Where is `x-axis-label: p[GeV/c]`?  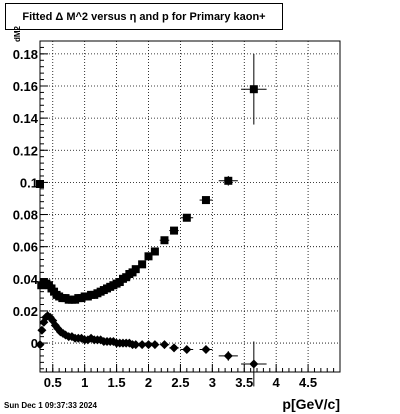 x-axis-label: p[GeV/c] is located at coordinates (311, 404).